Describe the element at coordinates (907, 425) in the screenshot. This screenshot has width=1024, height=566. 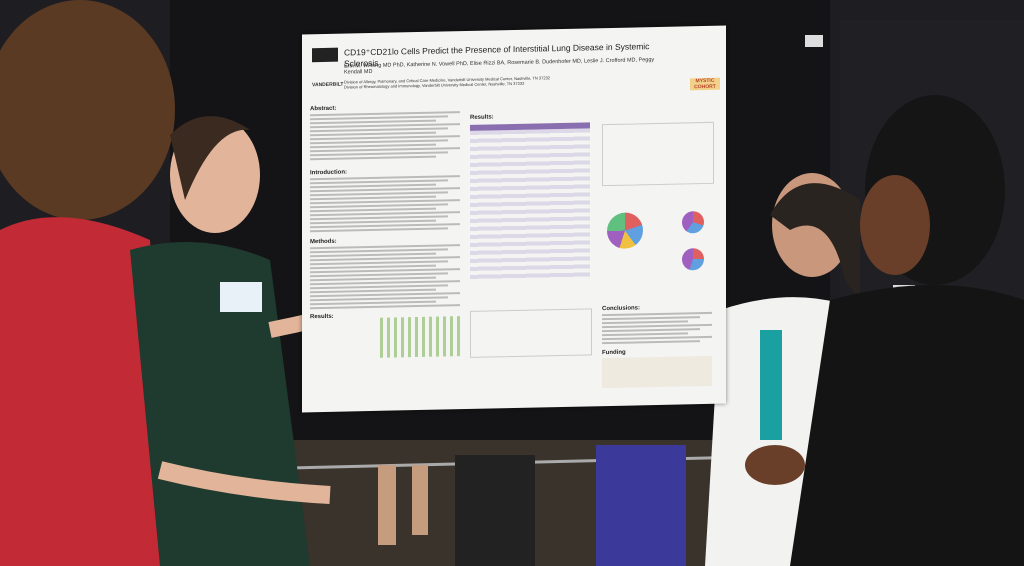
I see `black-jacket` at that location.